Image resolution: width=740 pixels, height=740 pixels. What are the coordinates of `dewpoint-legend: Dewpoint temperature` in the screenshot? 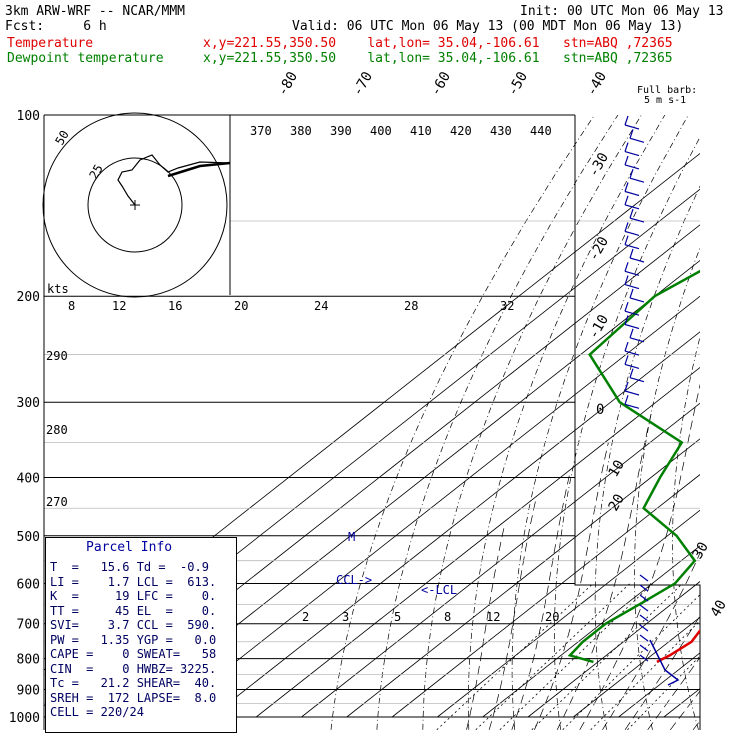 It's located at (85, 58).